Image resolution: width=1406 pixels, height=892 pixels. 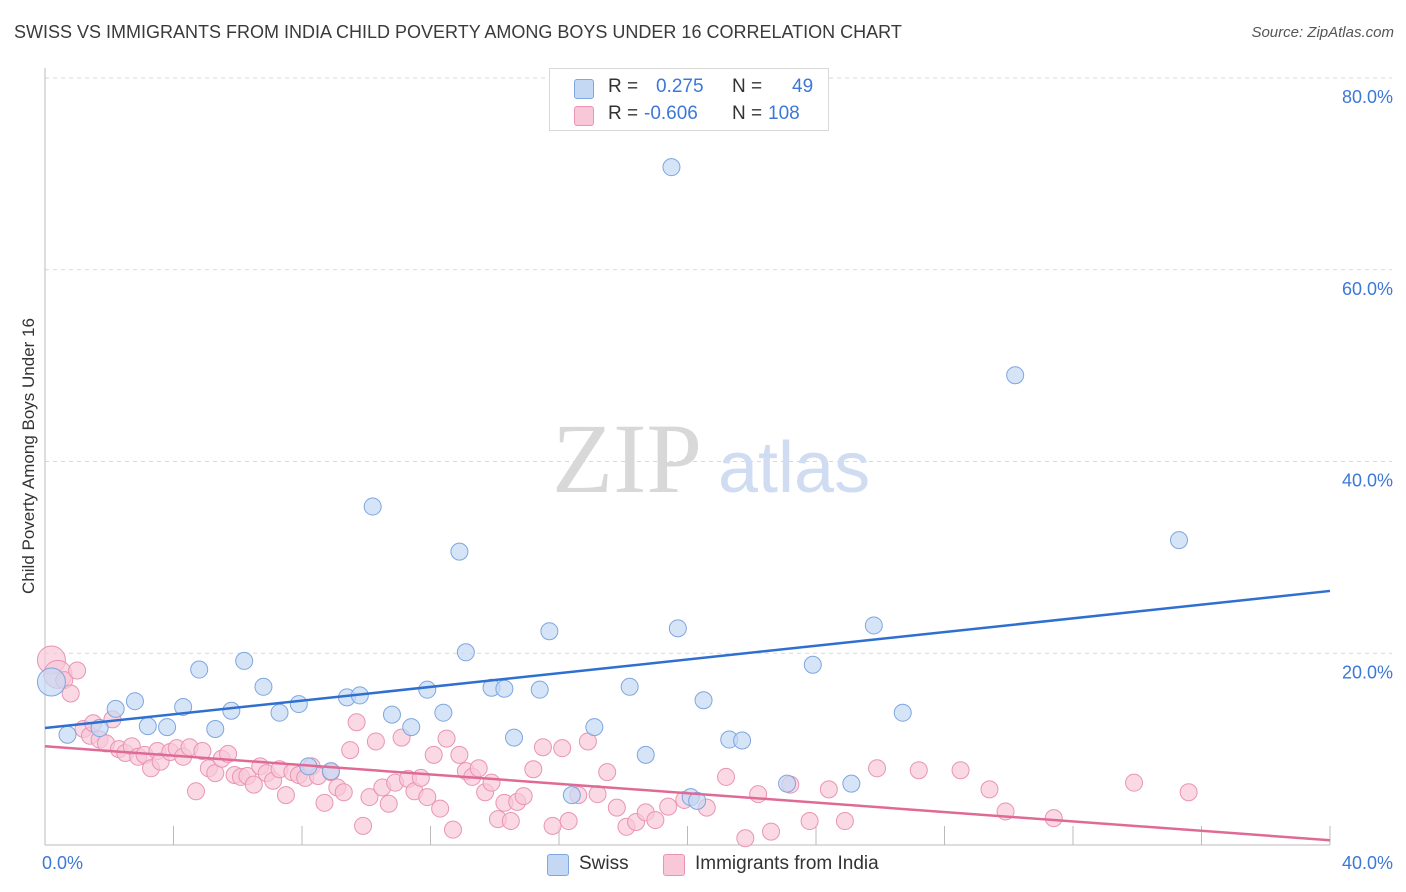 What do you see at coordinates (687, 659) in the screenshot?
I see `swiss-trend-line` at bounding box center [687, 659].